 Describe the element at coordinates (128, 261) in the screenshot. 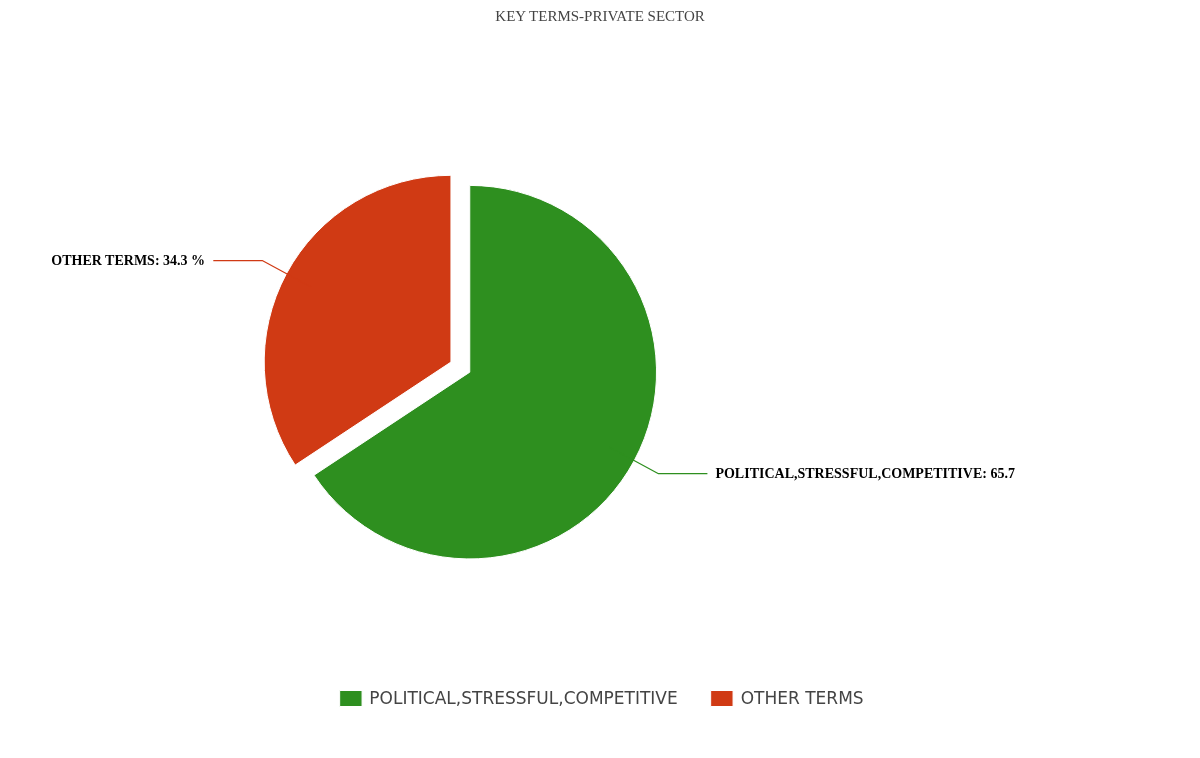

I see `data-label: OTHER TERMS: 34.3 %` at that location.